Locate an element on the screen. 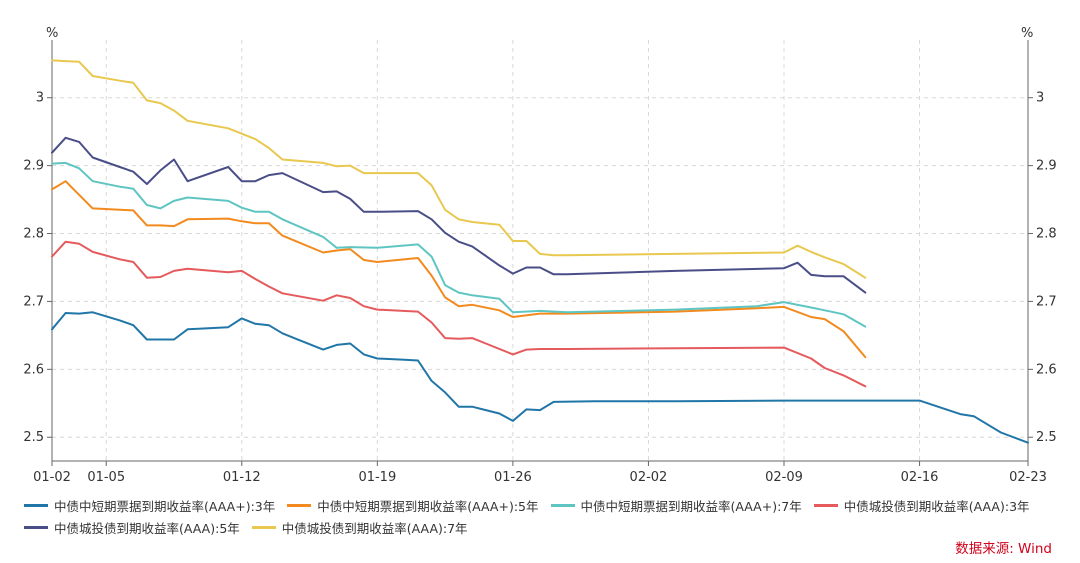 This screenshot has height=563, width=1080. y-tick-label-left: 2.5 is located at coordinates (33, 437).